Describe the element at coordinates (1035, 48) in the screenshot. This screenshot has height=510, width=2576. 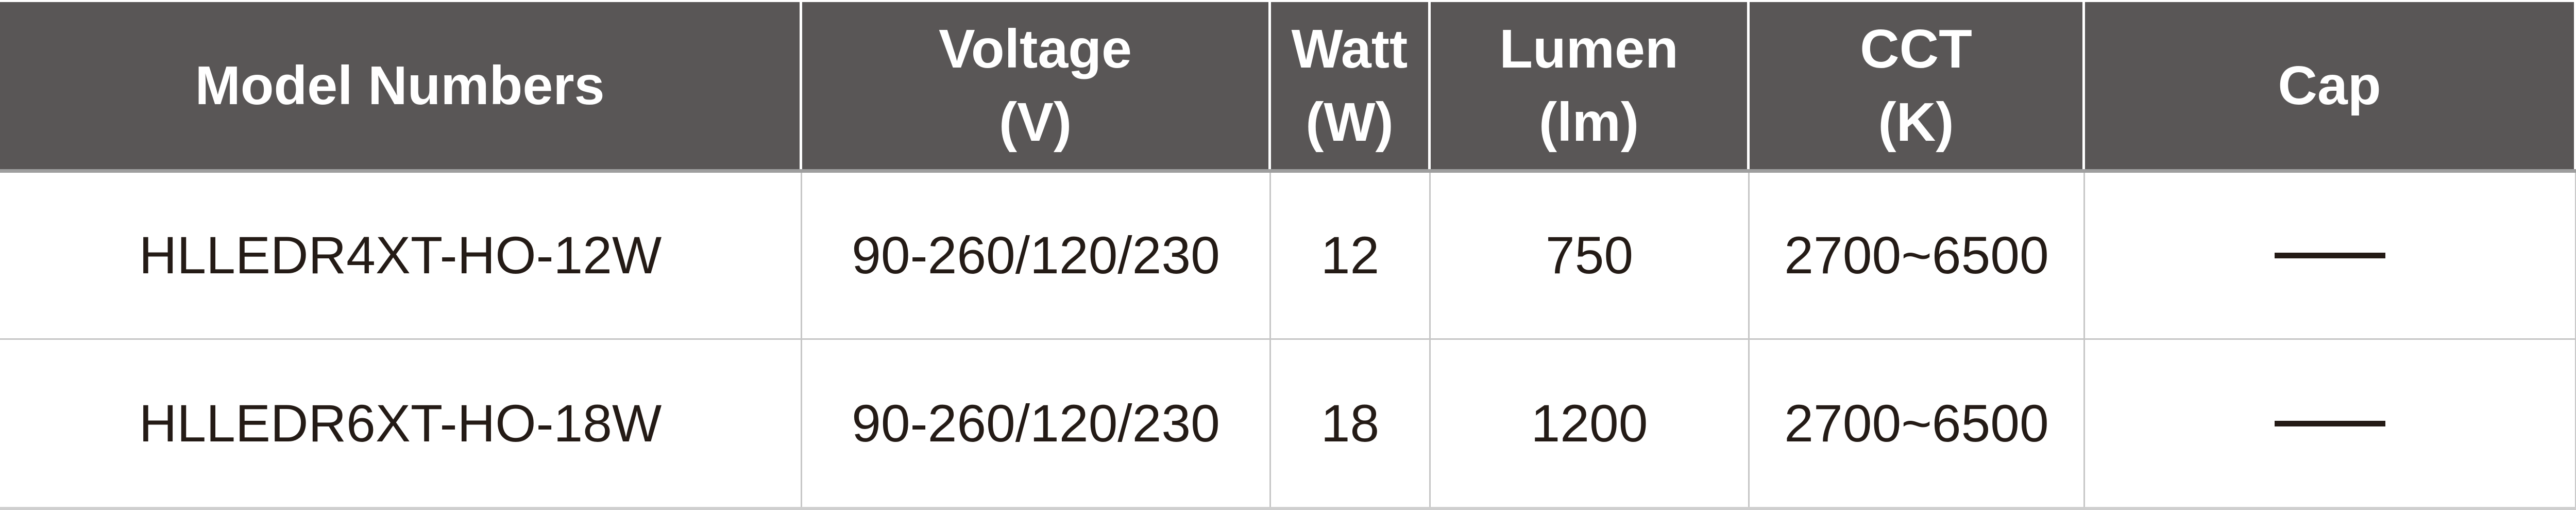
I see `header-label-line1: Voltage` at that location.